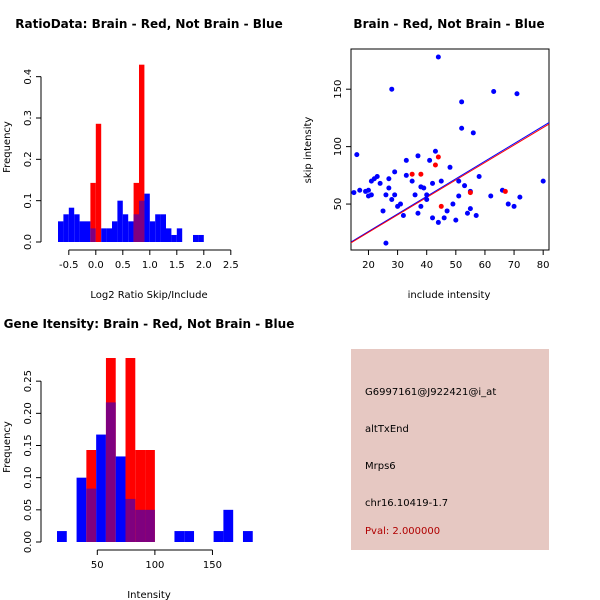 Image resolution: width=600 pixels, height=600 pixels. I want to click on ratio-histogram-axes: -0.5 0.0 0.5 1.0 1.5 2.0 2.5 0.0 0.1 0.2 0.3 0.4, so click(131, 170).